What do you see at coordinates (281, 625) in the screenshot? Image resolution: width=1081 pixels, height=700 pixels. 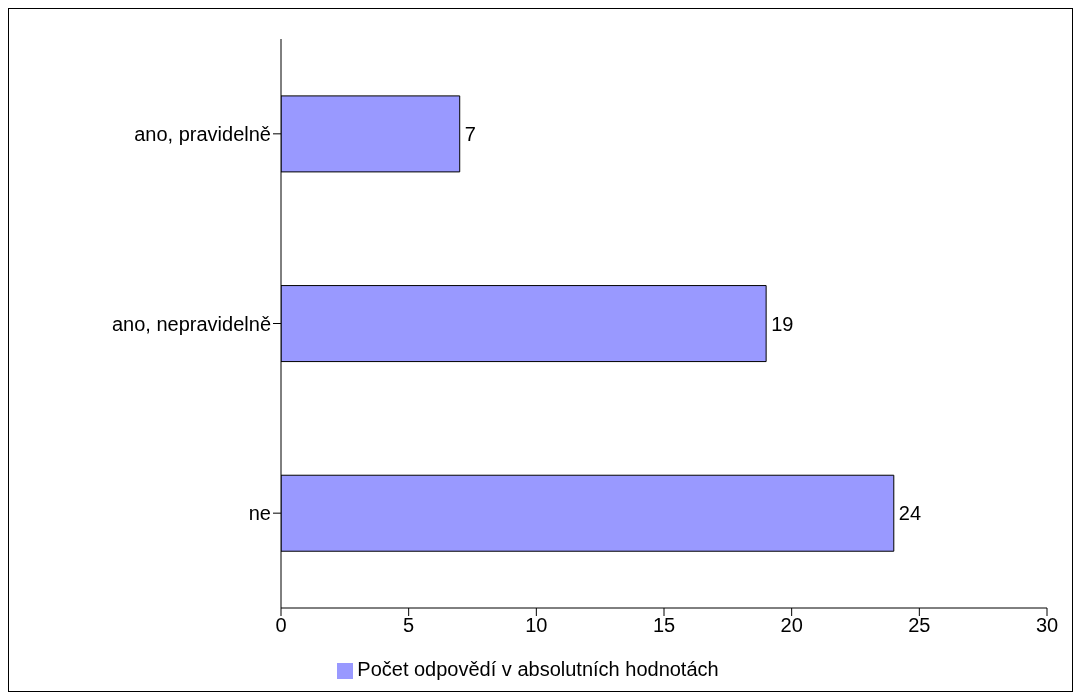 I see `x-tick-label: 0` at bounding box center [281, 625].